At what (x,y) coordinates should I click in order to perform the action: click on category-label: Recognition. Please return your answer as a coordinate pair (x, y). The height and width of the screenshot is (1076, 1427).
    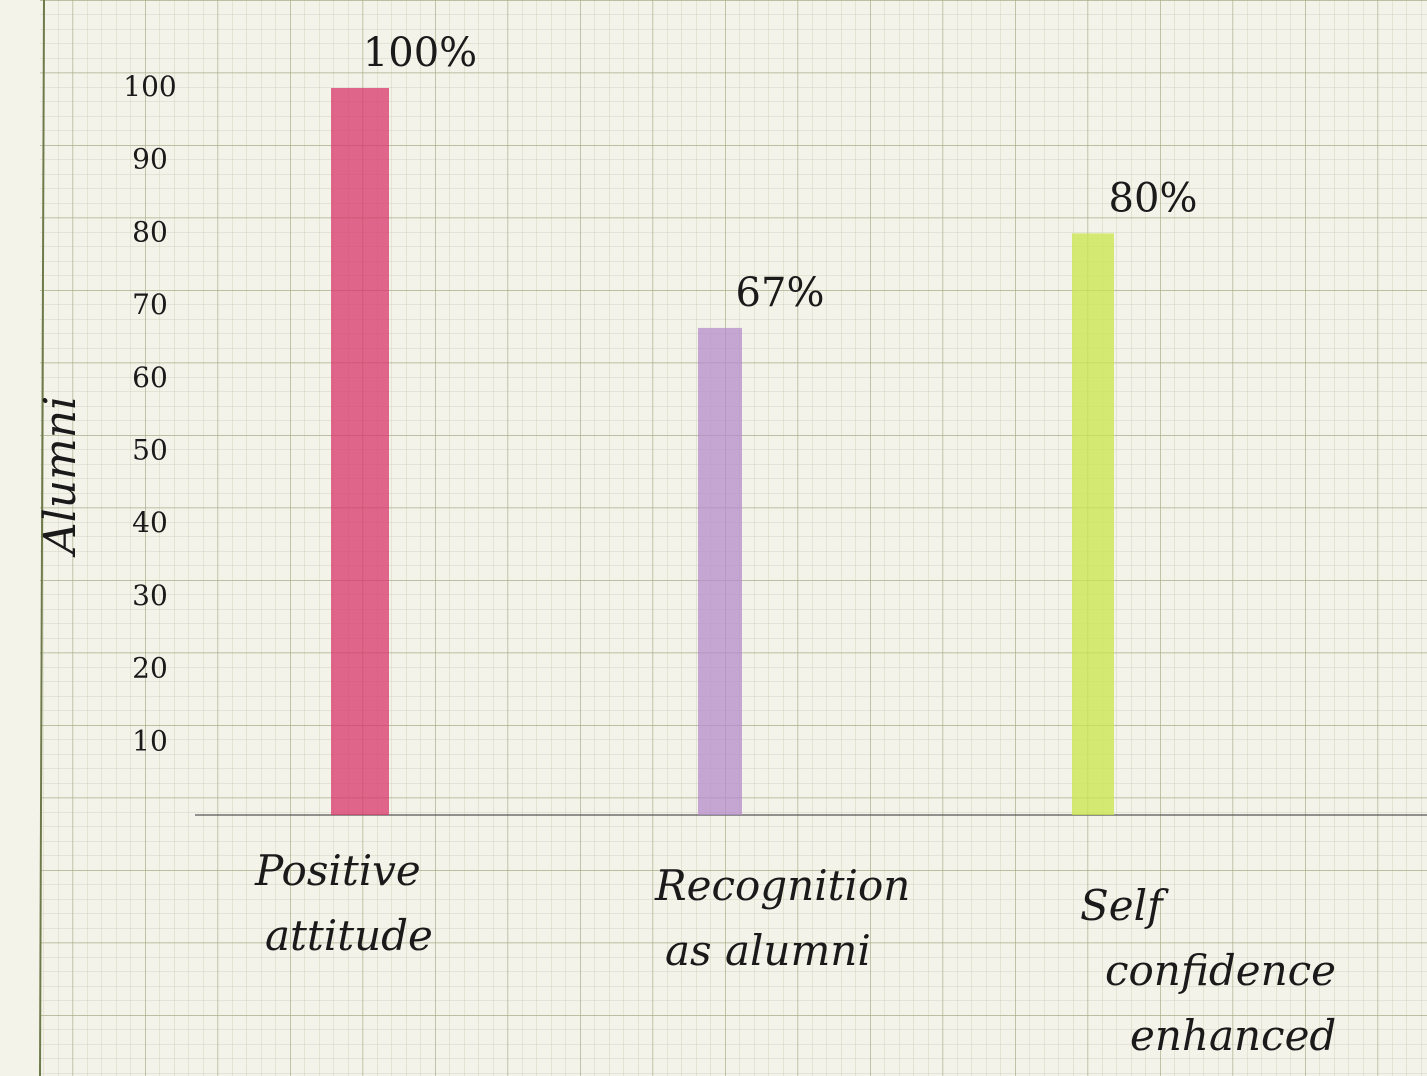
    Looking at the image, I should click on (782, 885).